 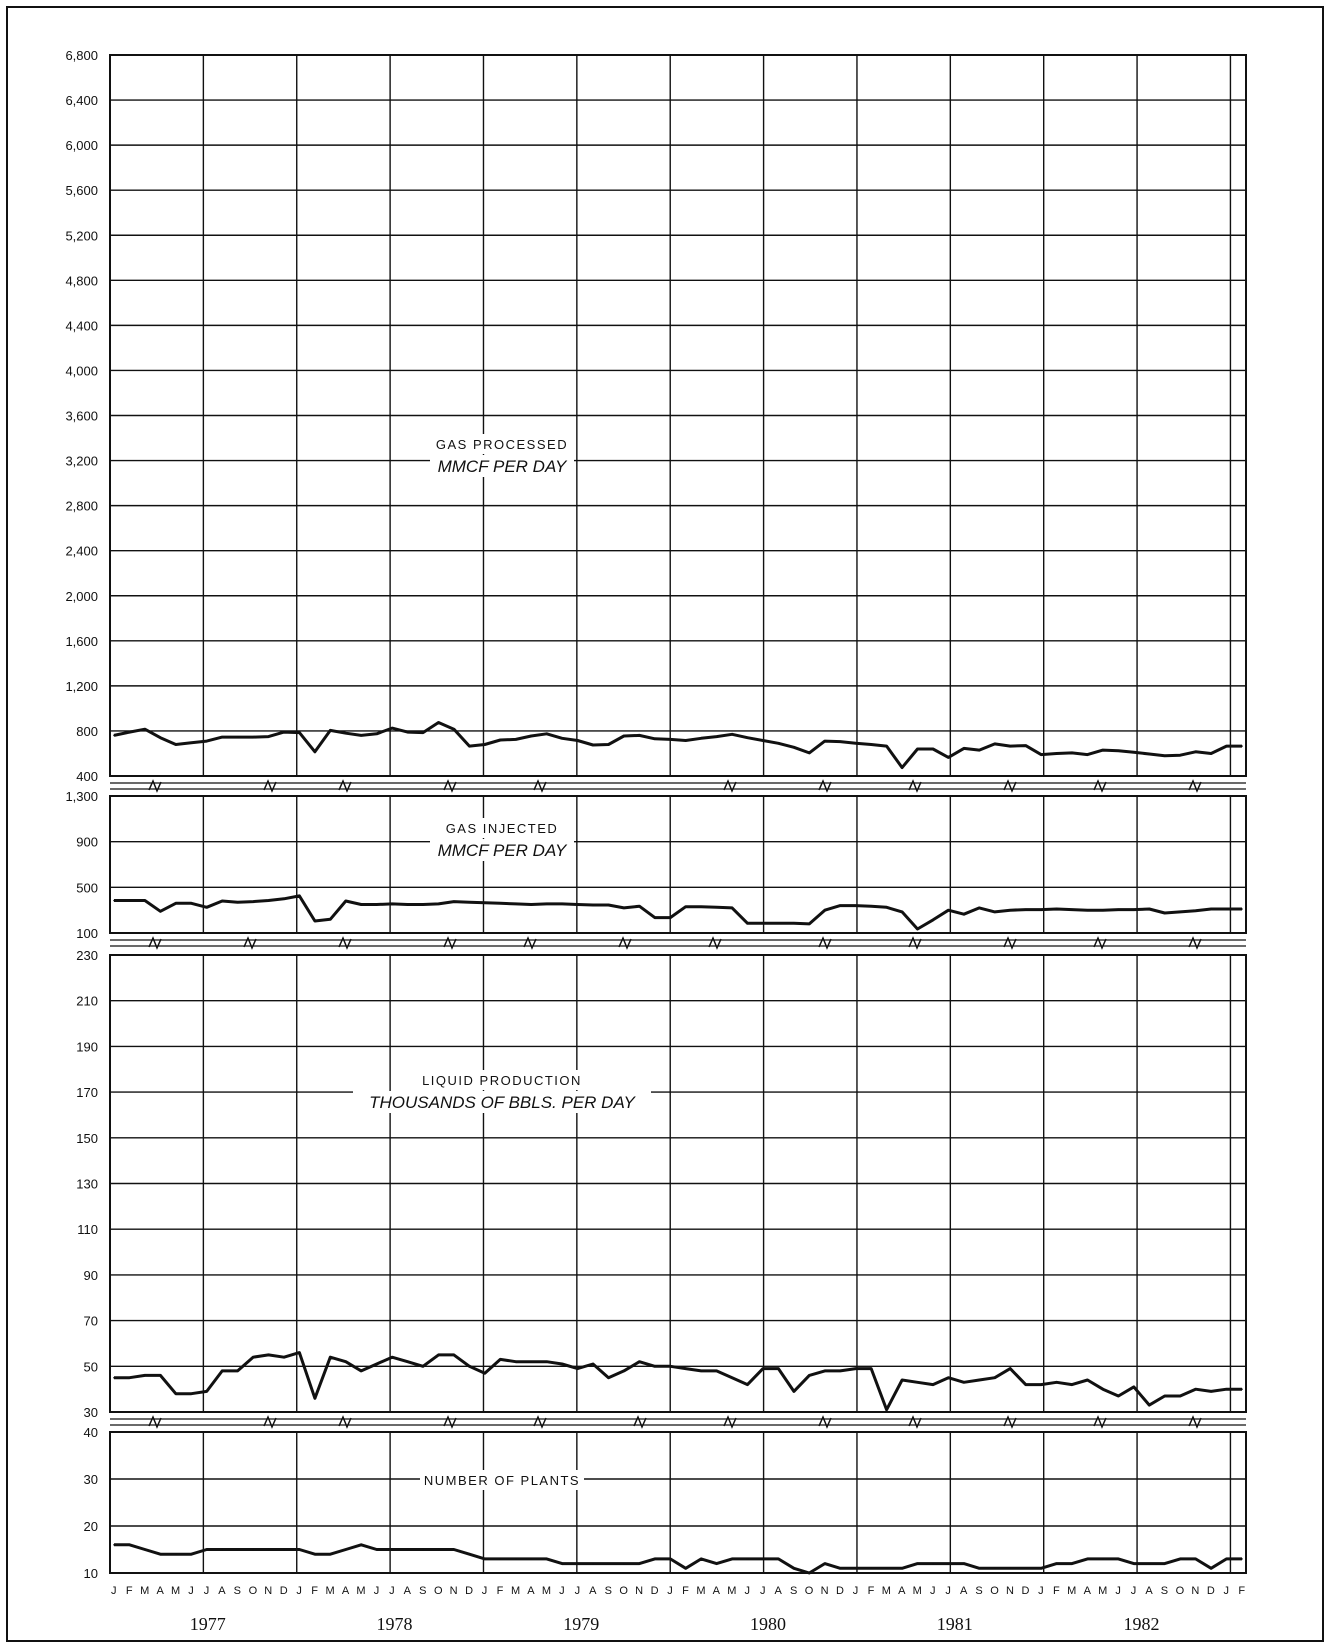 What do you see at coordinates (918, 1591) in the screenshot?
I see `month-label: M` at bounding box center [918, 1591].